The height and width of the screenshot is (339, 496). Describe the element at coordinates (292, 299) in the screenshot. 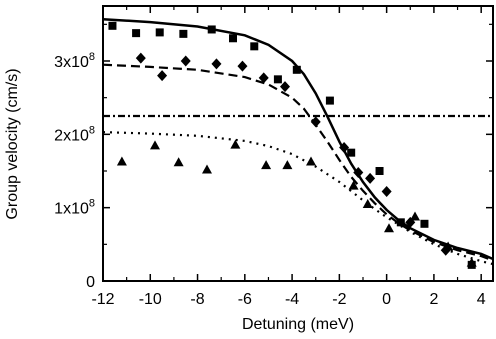

I see `x-tick-label: -4` at that location.